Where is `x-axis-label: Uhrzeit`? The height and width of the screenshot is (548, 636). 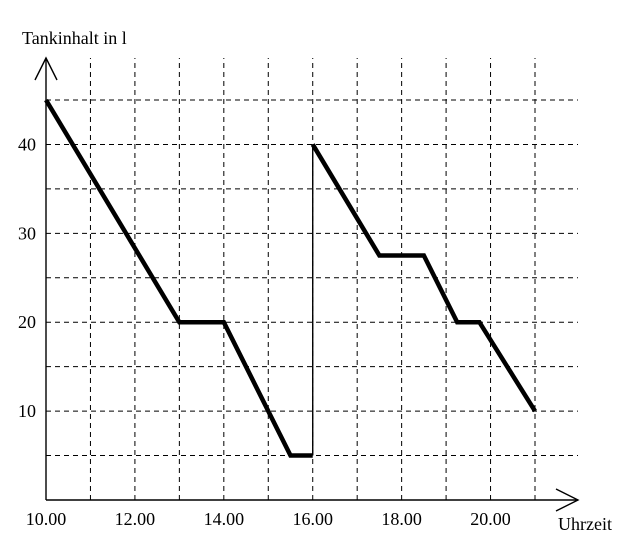 x-axis-label: Uhrzeit is located at coordinates (585, 524).